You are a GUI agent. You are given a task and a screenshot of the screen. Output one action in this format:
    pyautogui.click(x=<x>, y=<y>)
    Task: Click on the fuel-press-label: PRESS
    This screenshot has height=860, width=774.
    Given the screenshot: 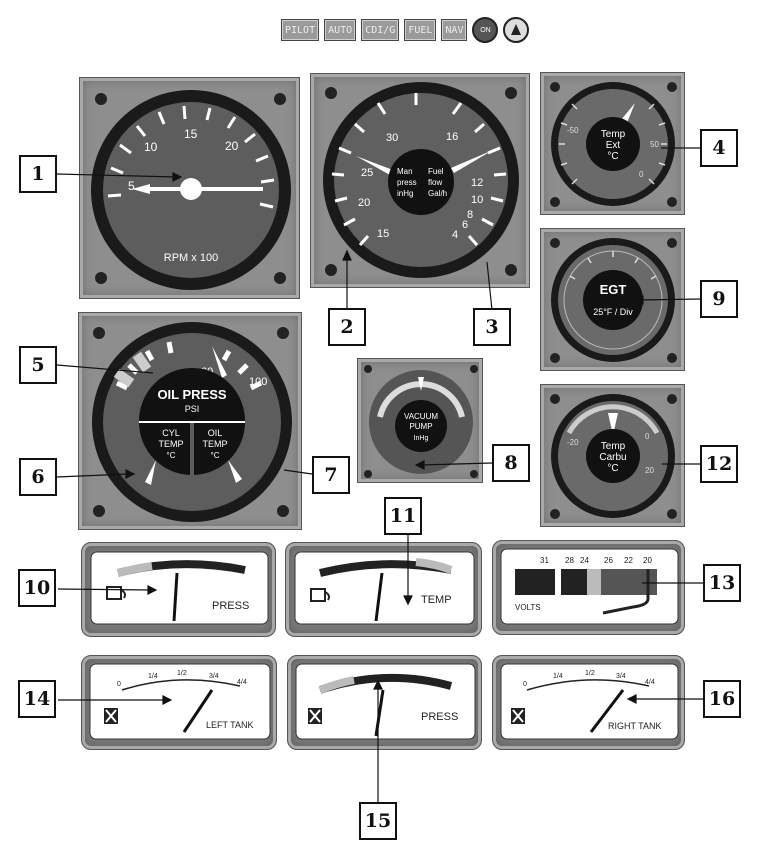 What is the action you would take?
    pyautogui.click(x=439, y=717)
    